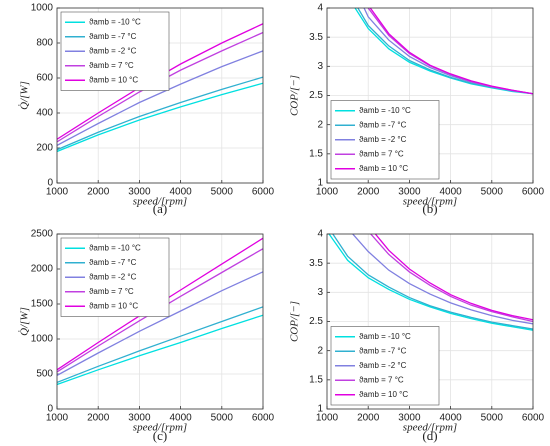 The image size is (550, 446). I want to click on y-tick-label: 2000, so click(42, 269).